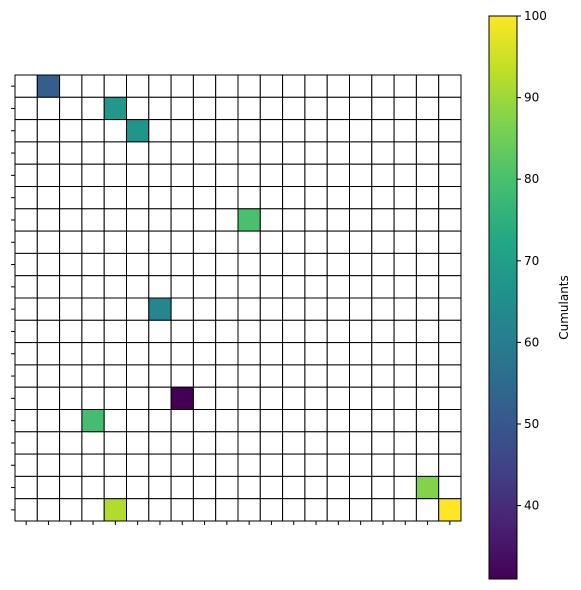  I want to click on heatmap-cell-filled, so click(115, 510).